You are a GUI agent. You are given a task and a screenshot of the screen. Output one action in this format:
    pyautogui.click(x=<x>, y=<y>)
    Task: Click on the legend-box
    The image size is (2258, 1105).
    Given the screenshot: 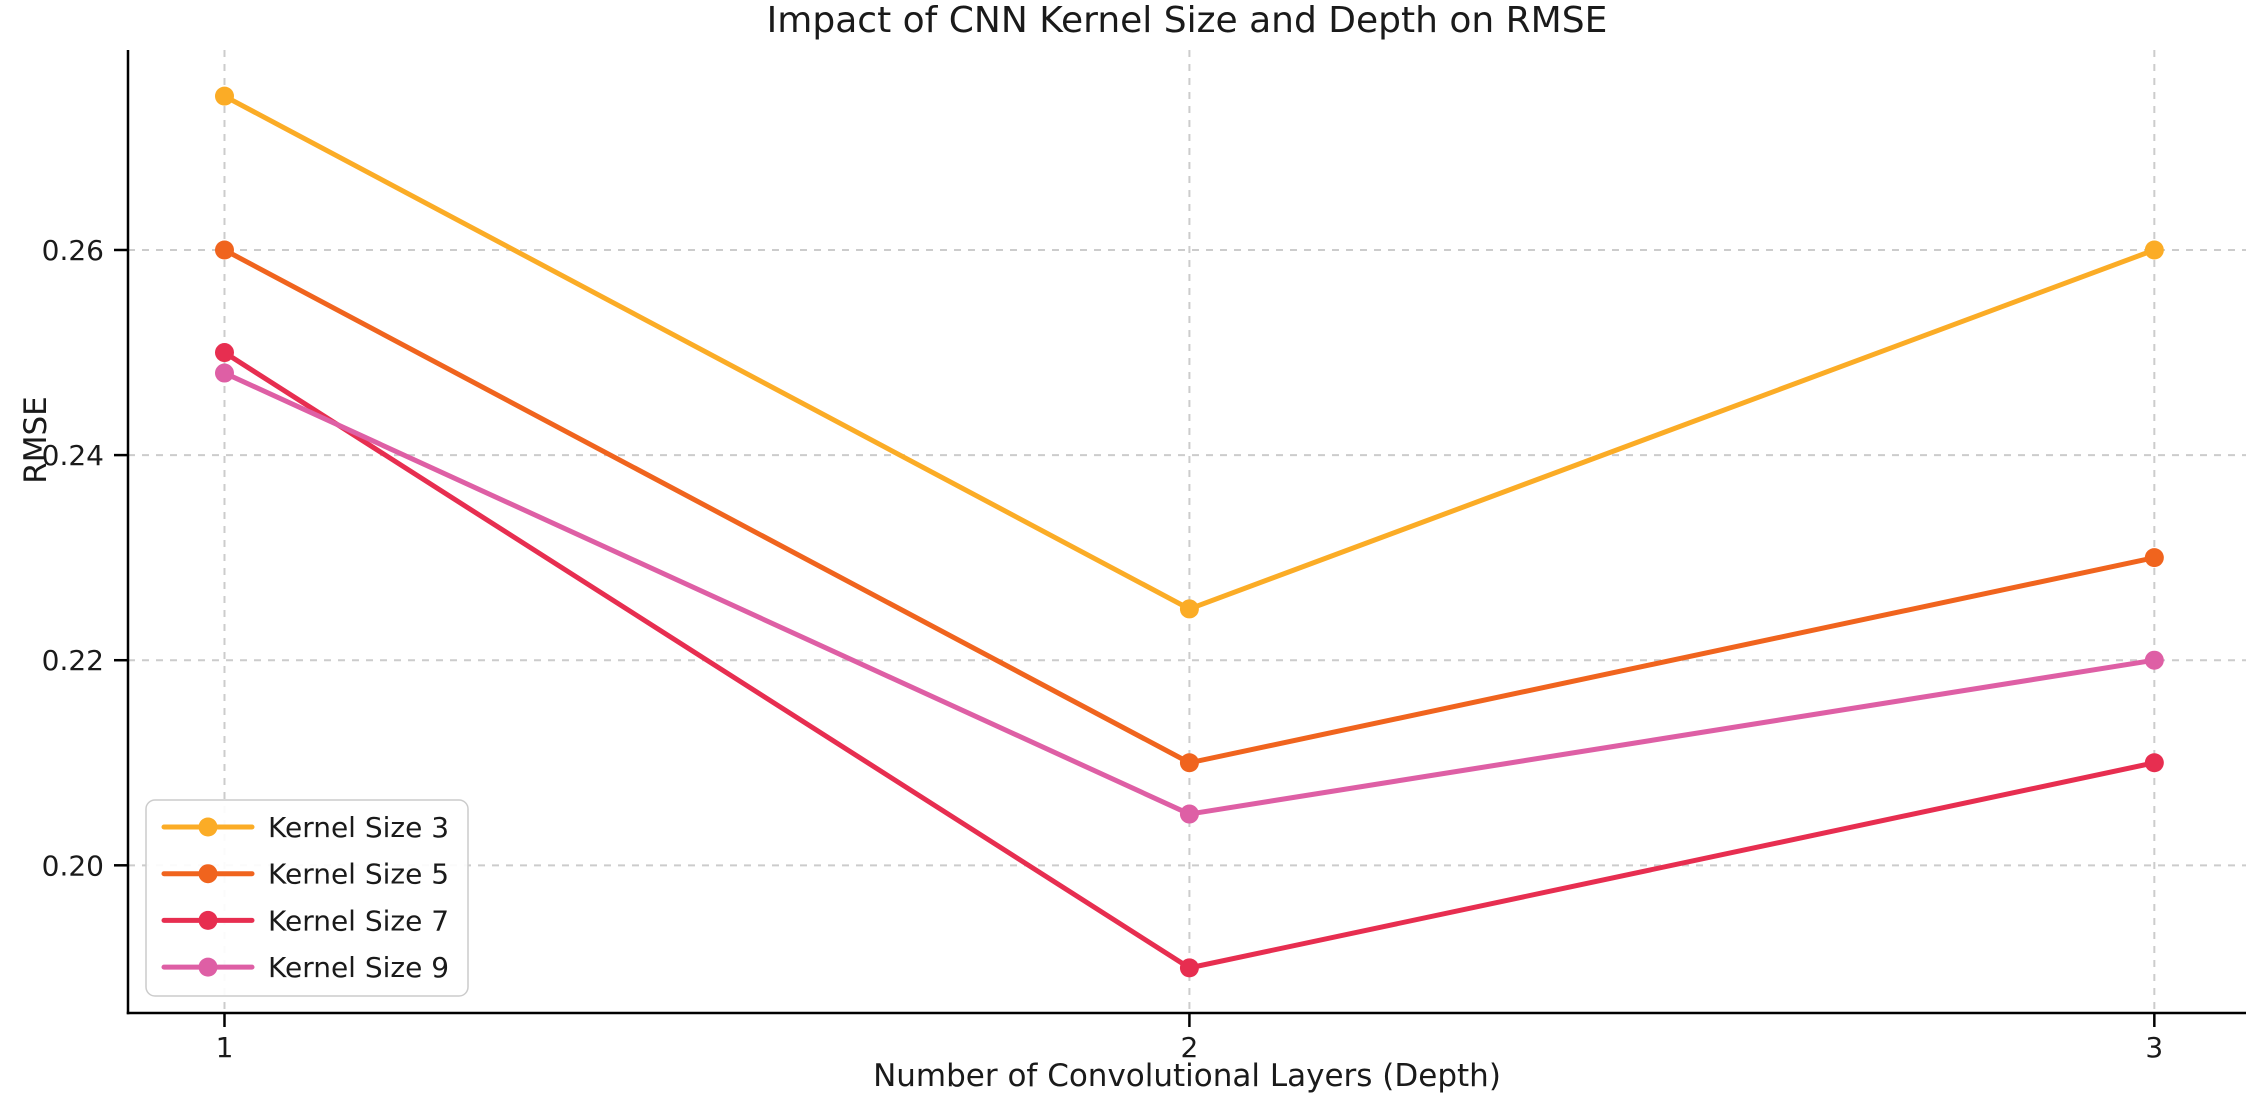 What is the action you would take?
    pyautogui.click(x=307, y=898)
    